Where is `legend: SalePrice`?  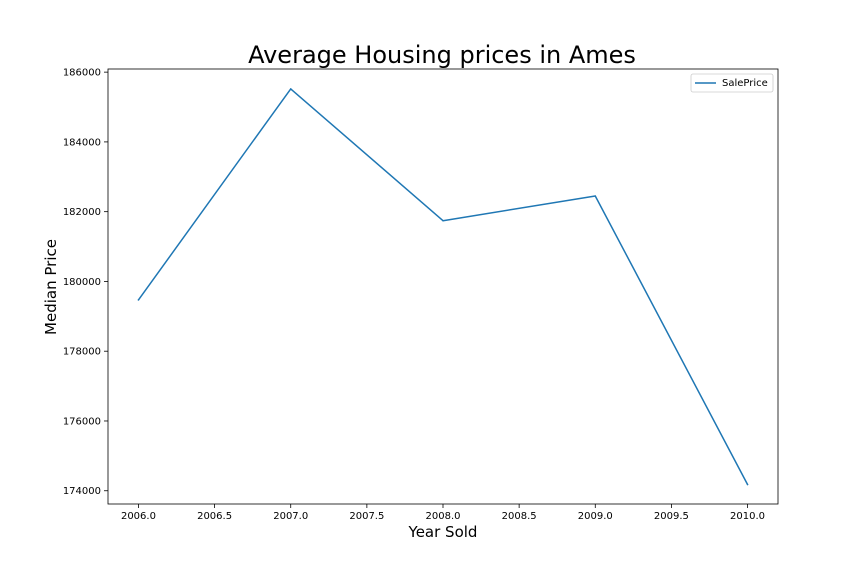
legend: SalePrice is located at coordinates (732, 83).